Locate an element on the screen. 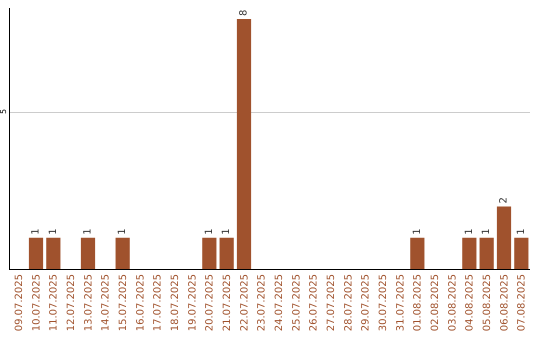 The width and height of the screenshot is (540, 340). x-tick-label: 16.07.2025 is located at coordinates (140, 303).